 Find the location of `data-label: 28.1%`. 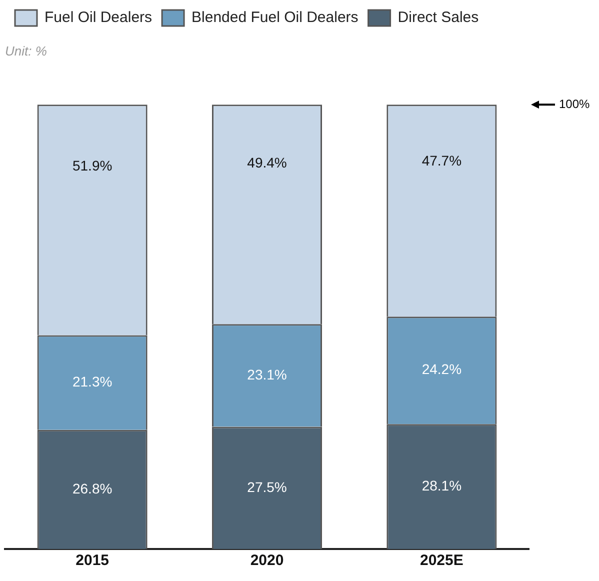

data-label: 28.1% is located at coordinates (442, 485).